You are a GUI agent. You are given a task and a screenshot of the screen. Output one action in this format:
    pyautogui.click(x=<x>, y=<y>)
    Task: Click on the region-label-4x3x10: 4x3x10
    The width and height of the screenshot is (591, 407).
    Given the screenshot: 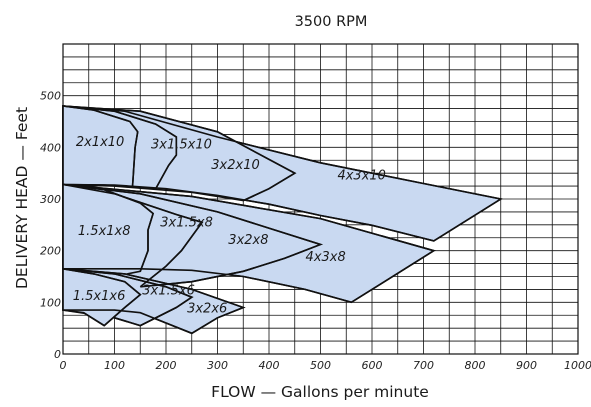 What is the action you would take?
    pyautogui.click(x=361, y=175)
    